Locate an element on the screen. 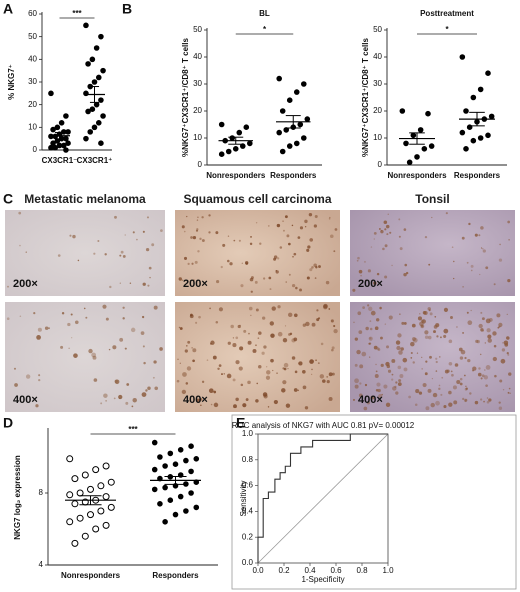 The height and width of the screenshot is (592, 520). magnification: 200× is located at coordinates (25, 284).